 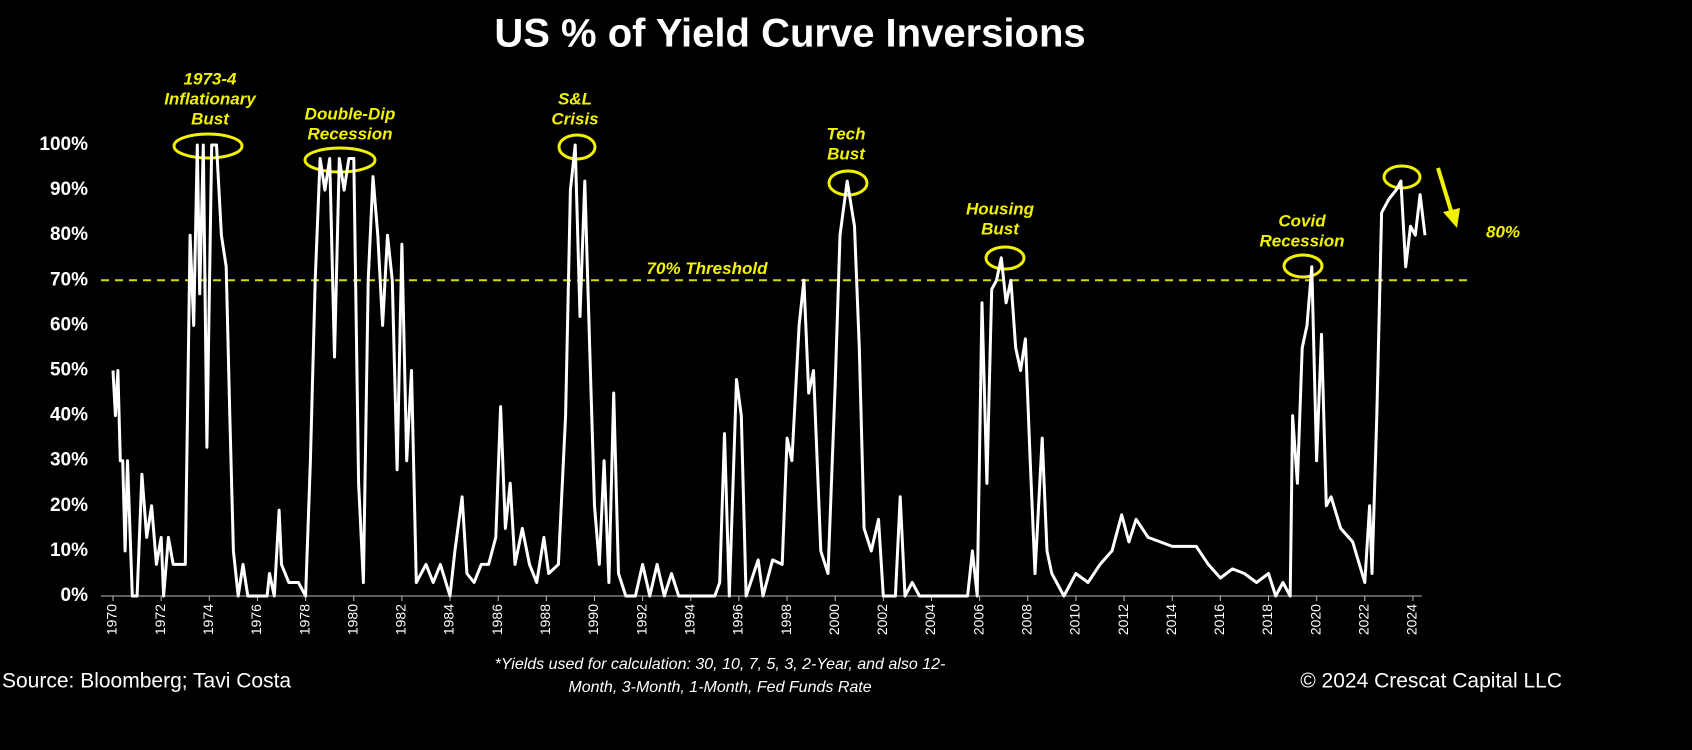 What do you see at coordinates (1219, 619) in the screenshot?
I see `x-tick-label: 2016` at bounding box center [1219, 619].